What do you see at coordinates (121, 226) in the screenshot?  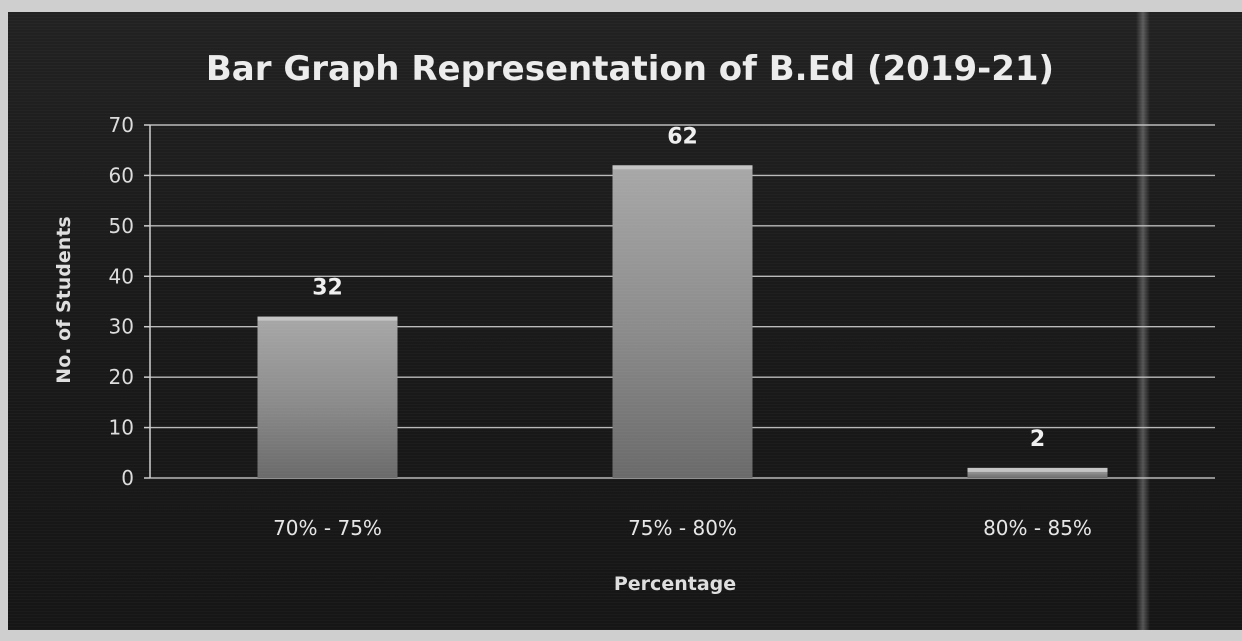 I see `y-tick-label: 50` at bounding box center [121, 226].